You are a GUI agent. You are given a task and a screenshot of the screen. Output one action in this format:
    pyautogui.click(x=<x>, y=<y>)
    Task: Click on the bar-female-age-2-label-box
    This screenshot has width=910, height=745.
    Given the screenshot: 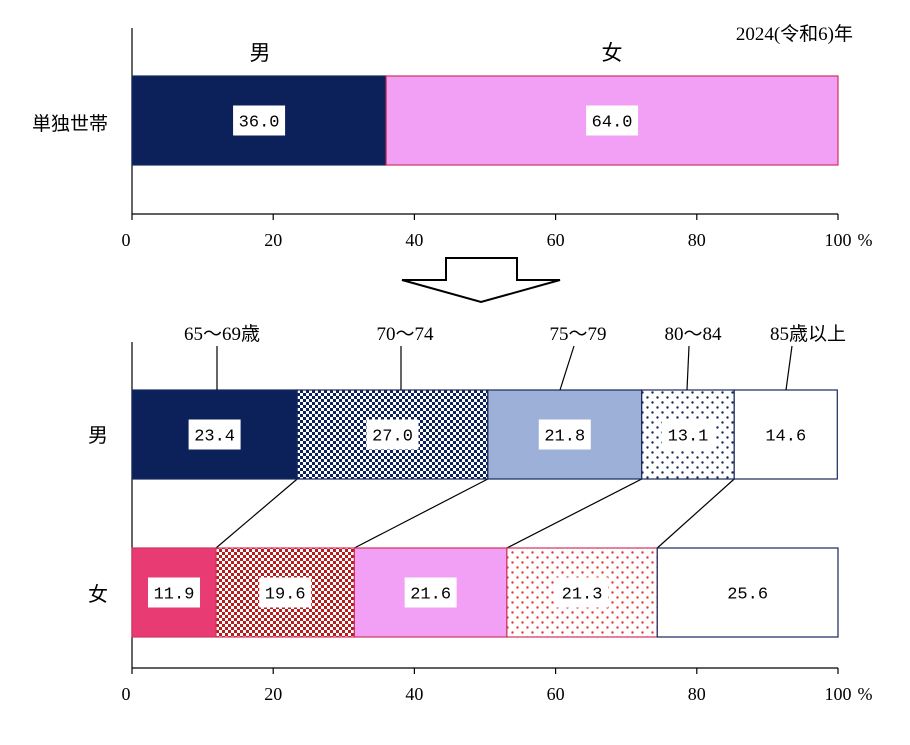 What is the action you would take?
    pyautogui.click(x=430, y=592)
    